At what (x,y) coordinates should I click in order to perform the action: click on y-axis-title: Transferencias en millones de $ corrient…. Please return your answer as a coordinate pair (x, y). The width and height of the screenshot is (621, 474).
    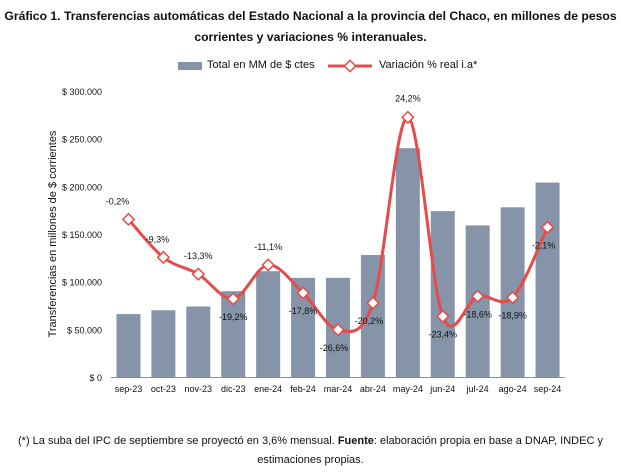
    Looking at the image, I should click on (53, 233).